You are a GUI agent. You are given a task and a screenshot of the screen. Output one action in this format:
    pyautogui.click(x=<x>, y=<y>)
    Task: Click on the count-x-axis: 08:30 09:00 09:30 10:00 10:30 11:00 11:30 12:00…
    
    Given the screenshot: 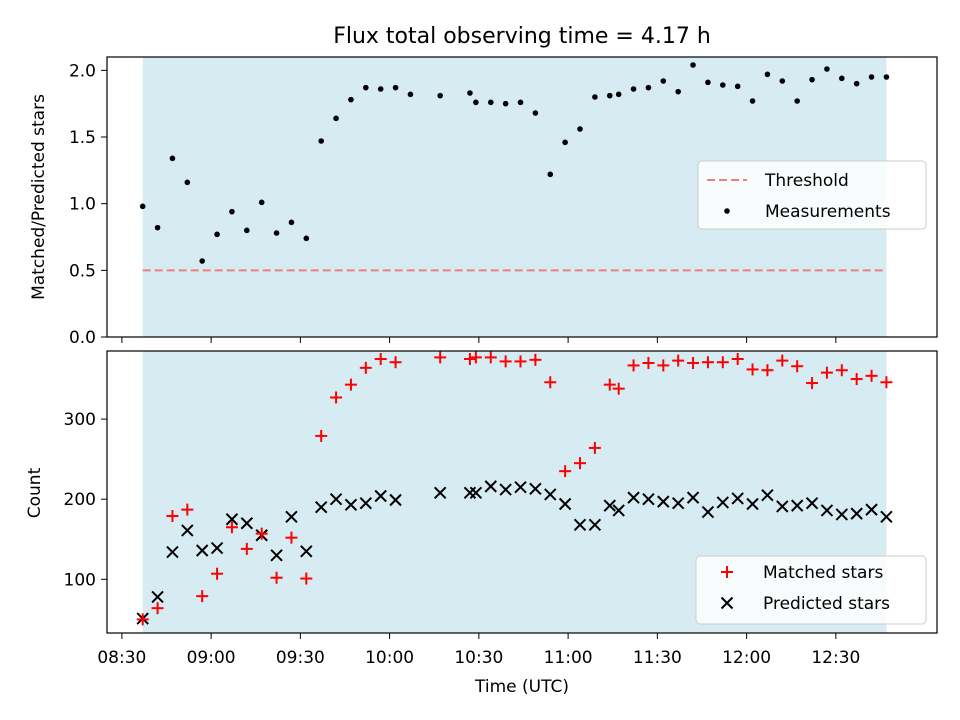 What is the action you would take?
    pyautogui.click(x=478, y=650)
    